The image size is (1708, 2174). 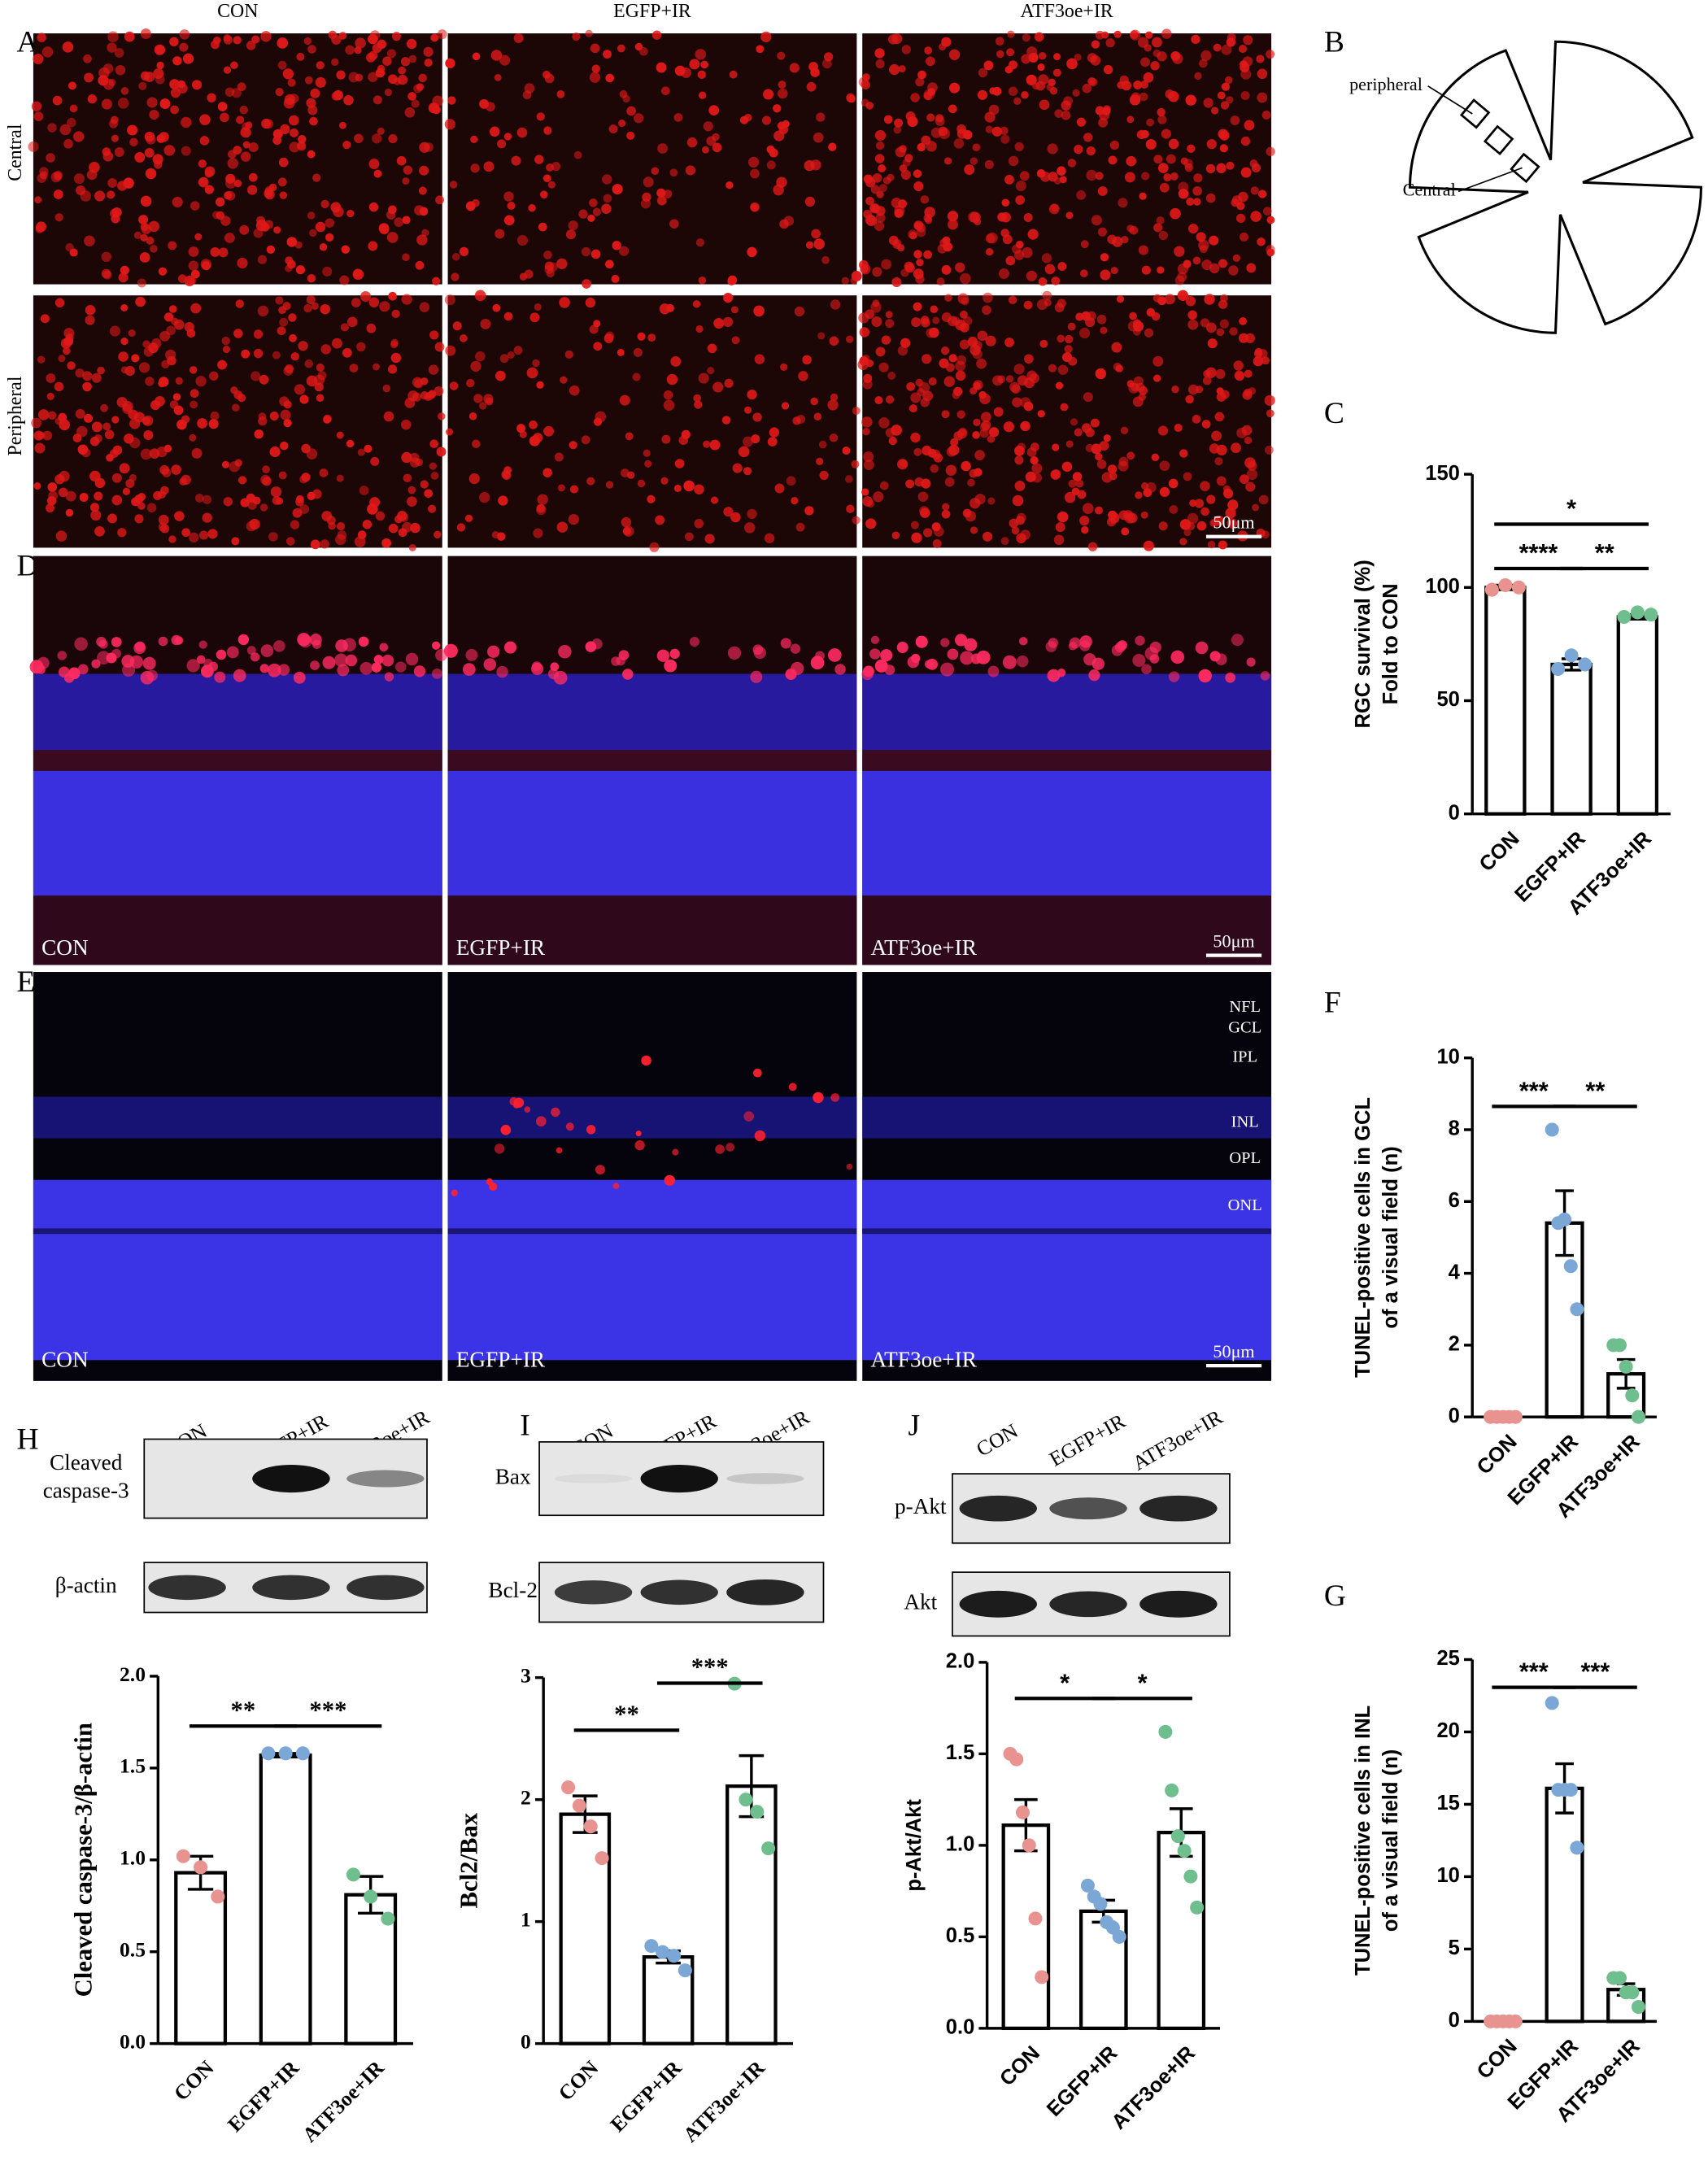 I want to click on y-tick-label: 1.0, so click(x=960, y=1844).